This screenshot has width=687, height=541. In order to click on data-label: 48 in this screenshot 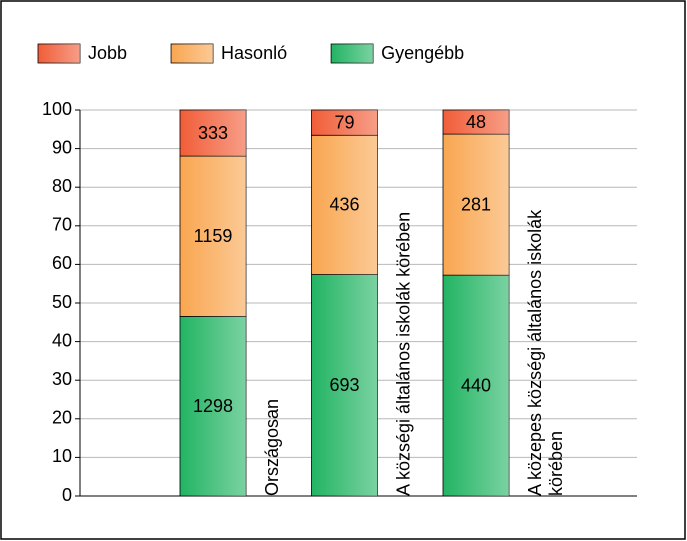, I will do `click(476, 122)`.